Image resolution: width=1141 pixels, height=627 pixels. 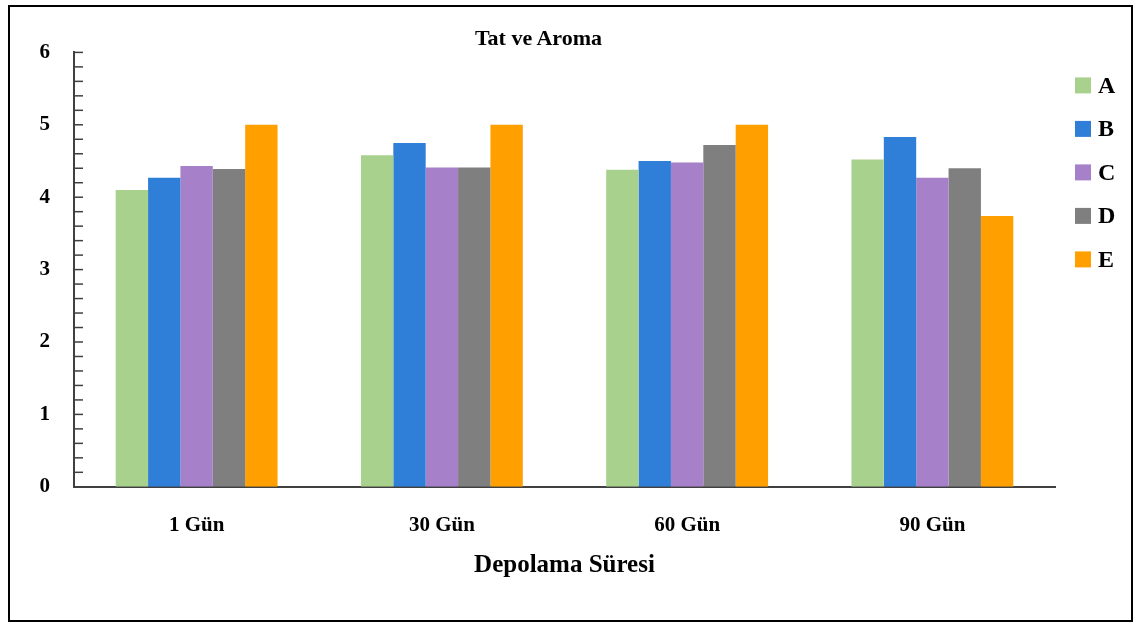 I want to click on legend-label: B, so click(x=1106, y=128).